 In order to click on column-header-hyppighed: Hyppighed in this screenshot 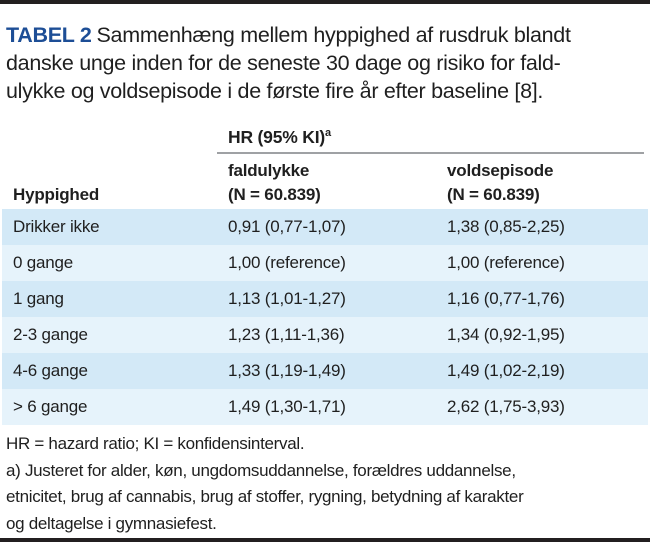, I will do `click(56, 194)`.